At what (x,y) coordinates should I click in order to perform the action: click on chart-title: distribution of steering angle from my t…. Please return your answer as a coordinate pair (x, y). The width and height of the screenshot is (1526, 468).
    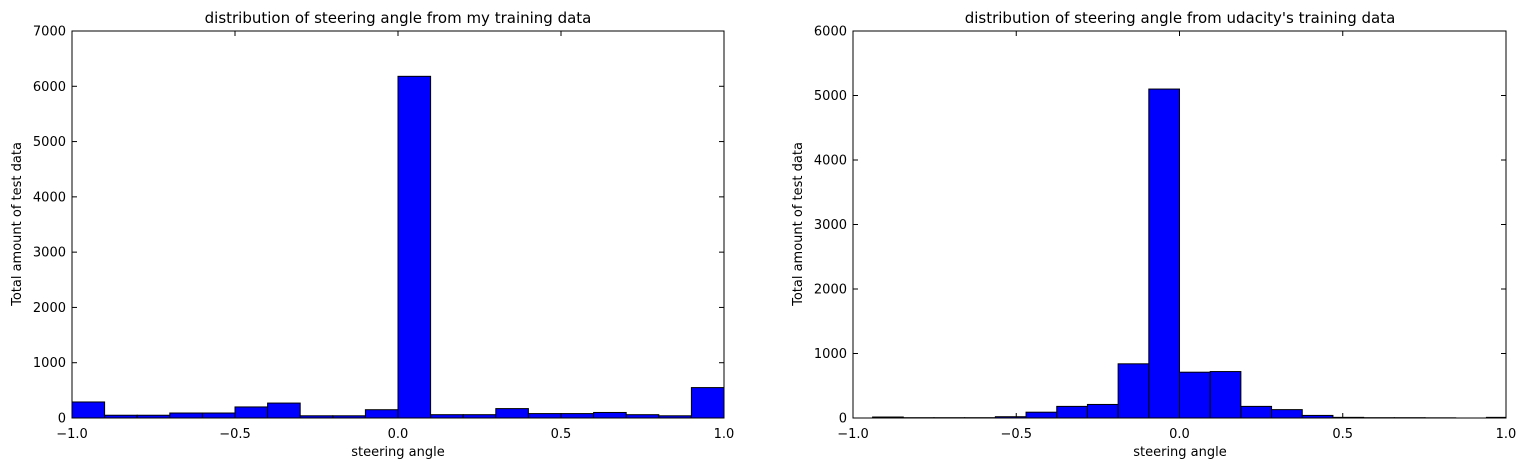
    Looking at the image, I should click on (398, 18).